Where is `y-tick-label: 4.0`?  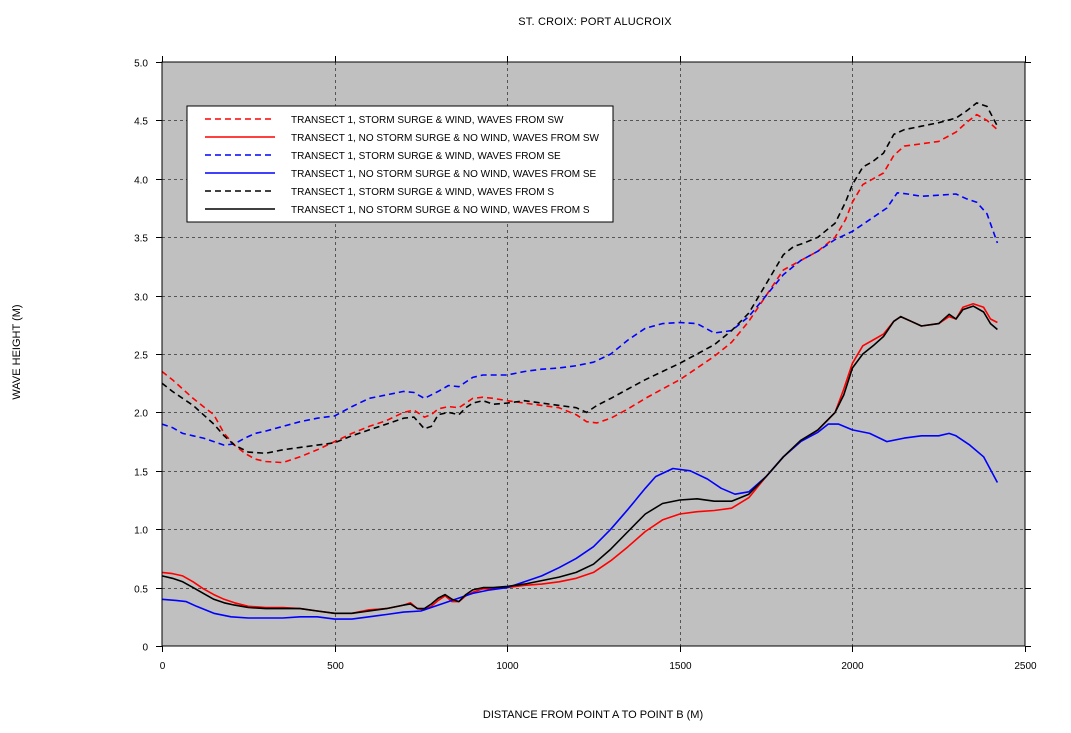
y-tick-label: 4.0 is located at coordinates (141, 181).